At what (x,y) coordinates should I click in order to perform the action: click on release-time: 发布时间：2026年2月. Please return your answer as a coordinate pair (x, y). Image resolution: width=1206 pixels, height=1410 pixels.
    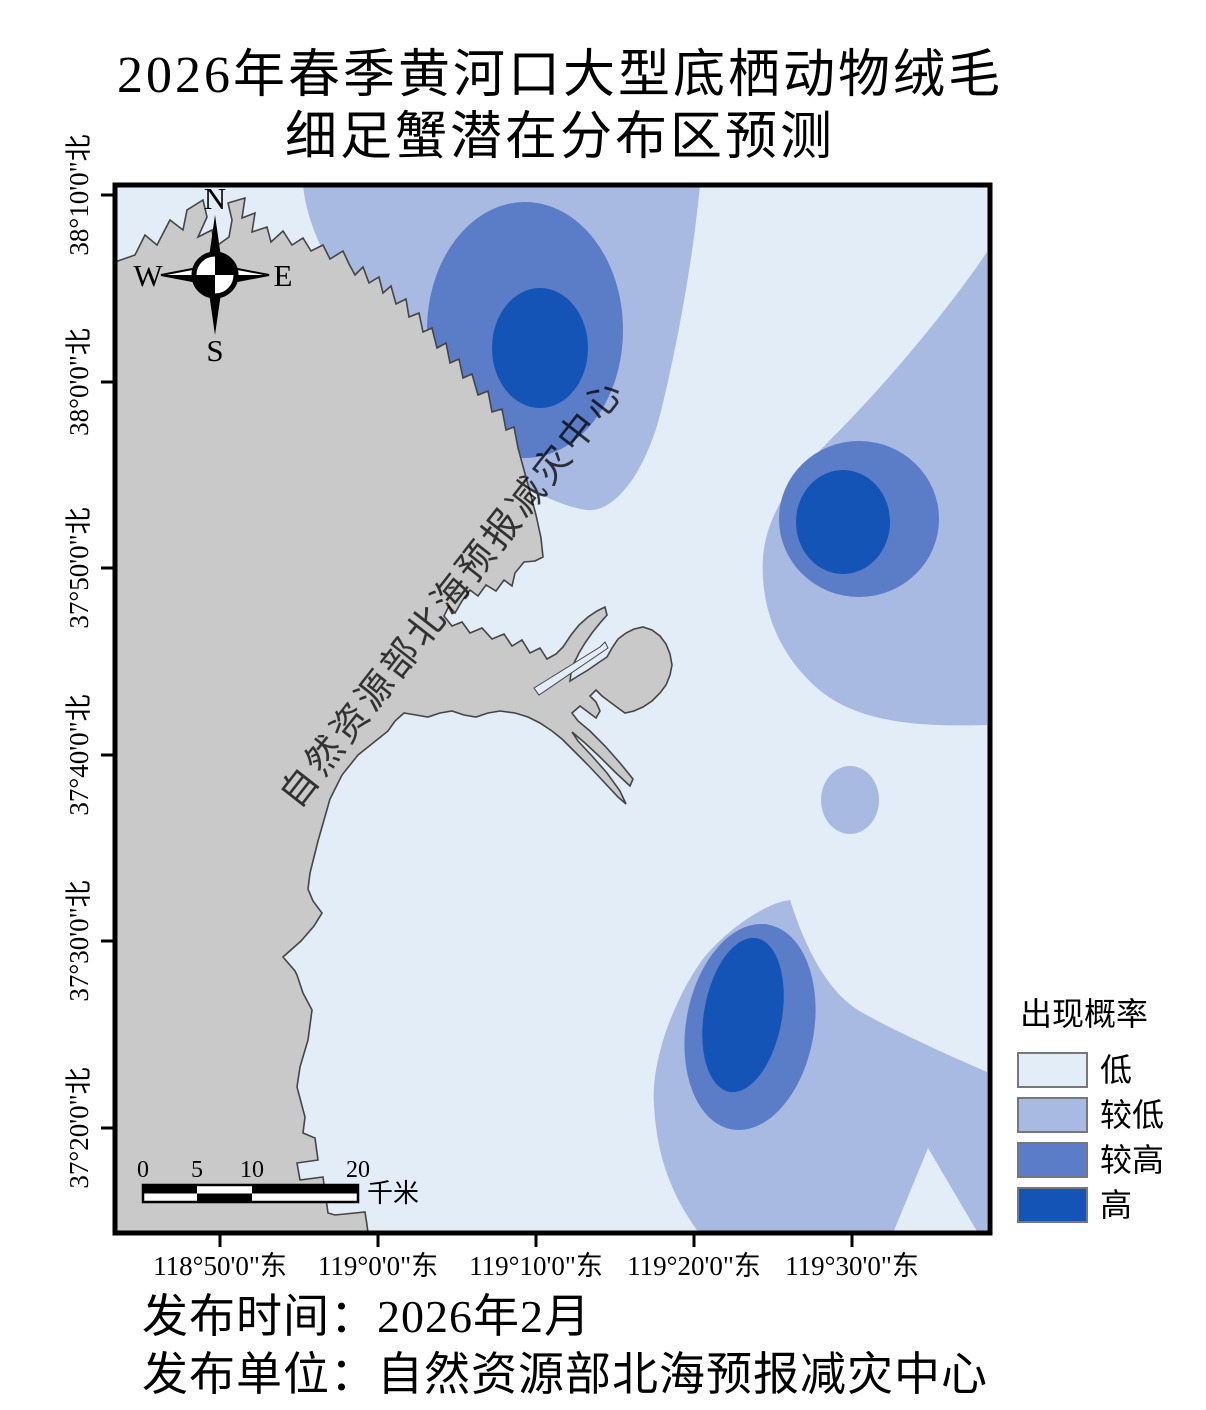
    Looking at the image, I should click on (366, 1316).